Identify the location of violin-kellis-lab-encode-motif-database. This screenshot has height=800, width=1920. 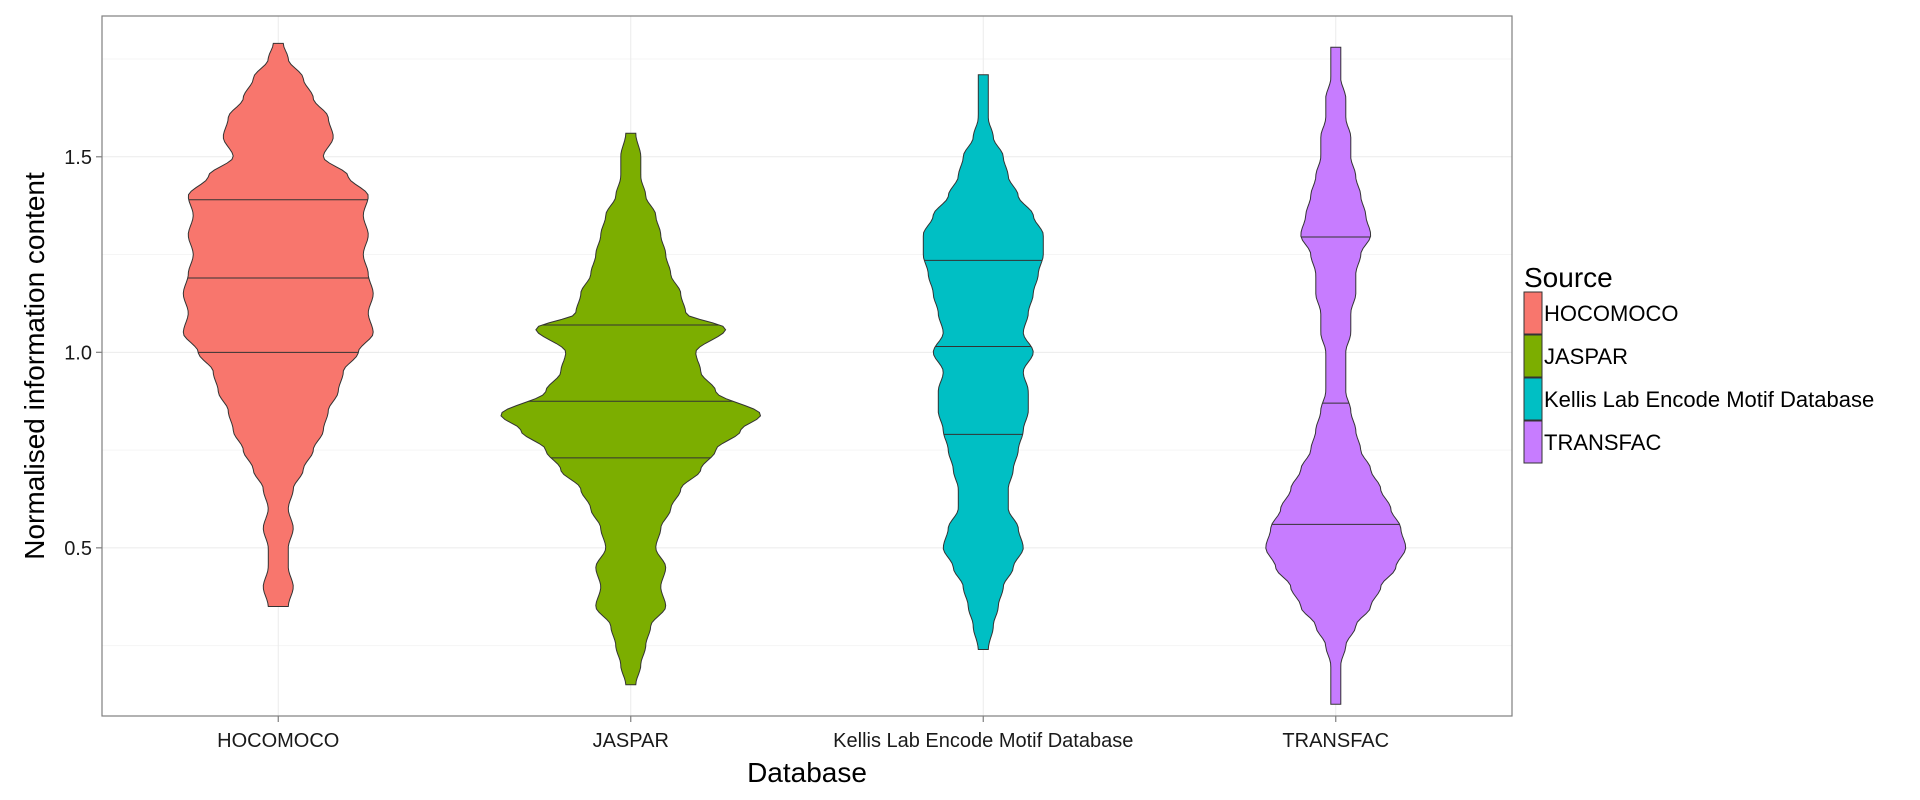
(983, 362).